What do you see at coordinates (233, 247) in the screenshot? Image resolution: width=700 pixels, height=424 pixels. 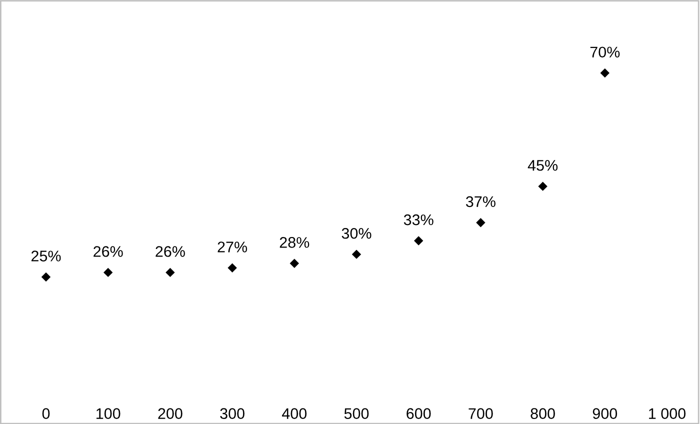 I see `data-label: 27%` at bounding box center [233, 247].